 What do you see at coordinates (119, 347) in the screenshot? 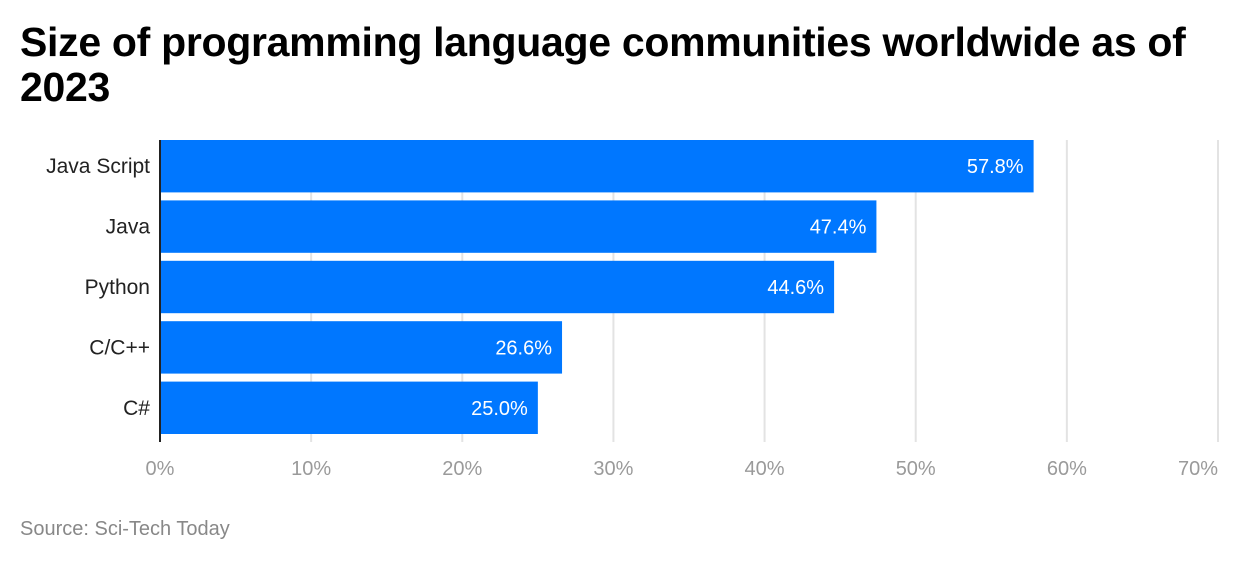
I see `category-label: C/C++` at bounding box center [119, 347].